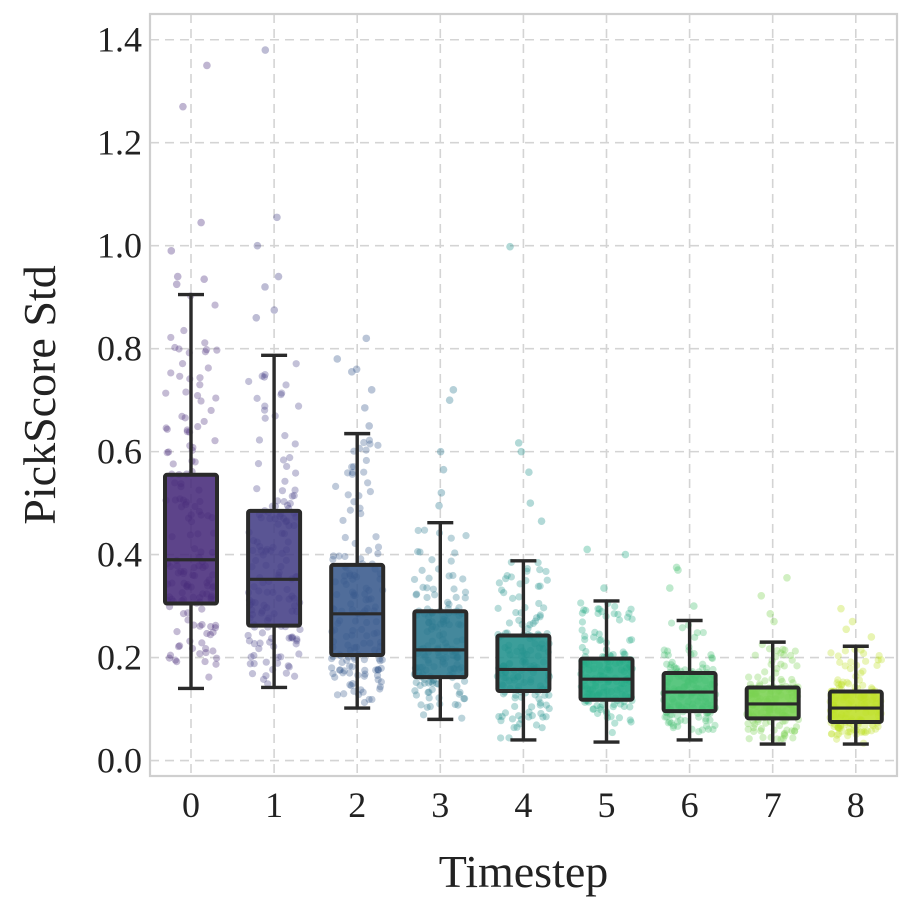  What do you see at coordinates (773, 805) in the screenshot?
I see `x-tick-label: 7` at bounding box center [773, 805].